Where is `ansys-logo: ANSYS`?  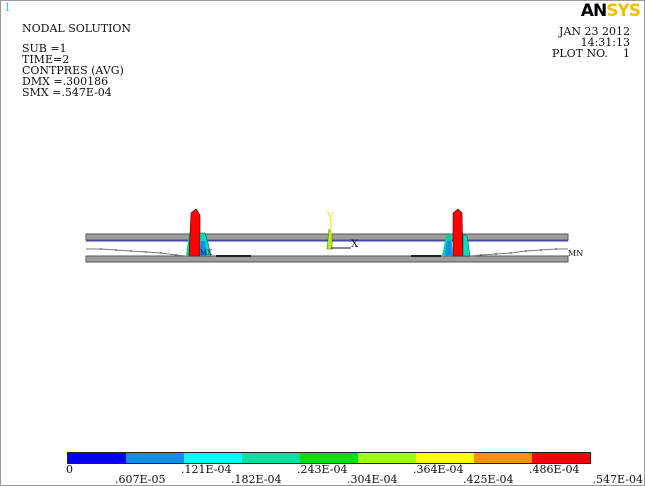 ansys-logo: ANSYS is located at coordinates (610, 11).